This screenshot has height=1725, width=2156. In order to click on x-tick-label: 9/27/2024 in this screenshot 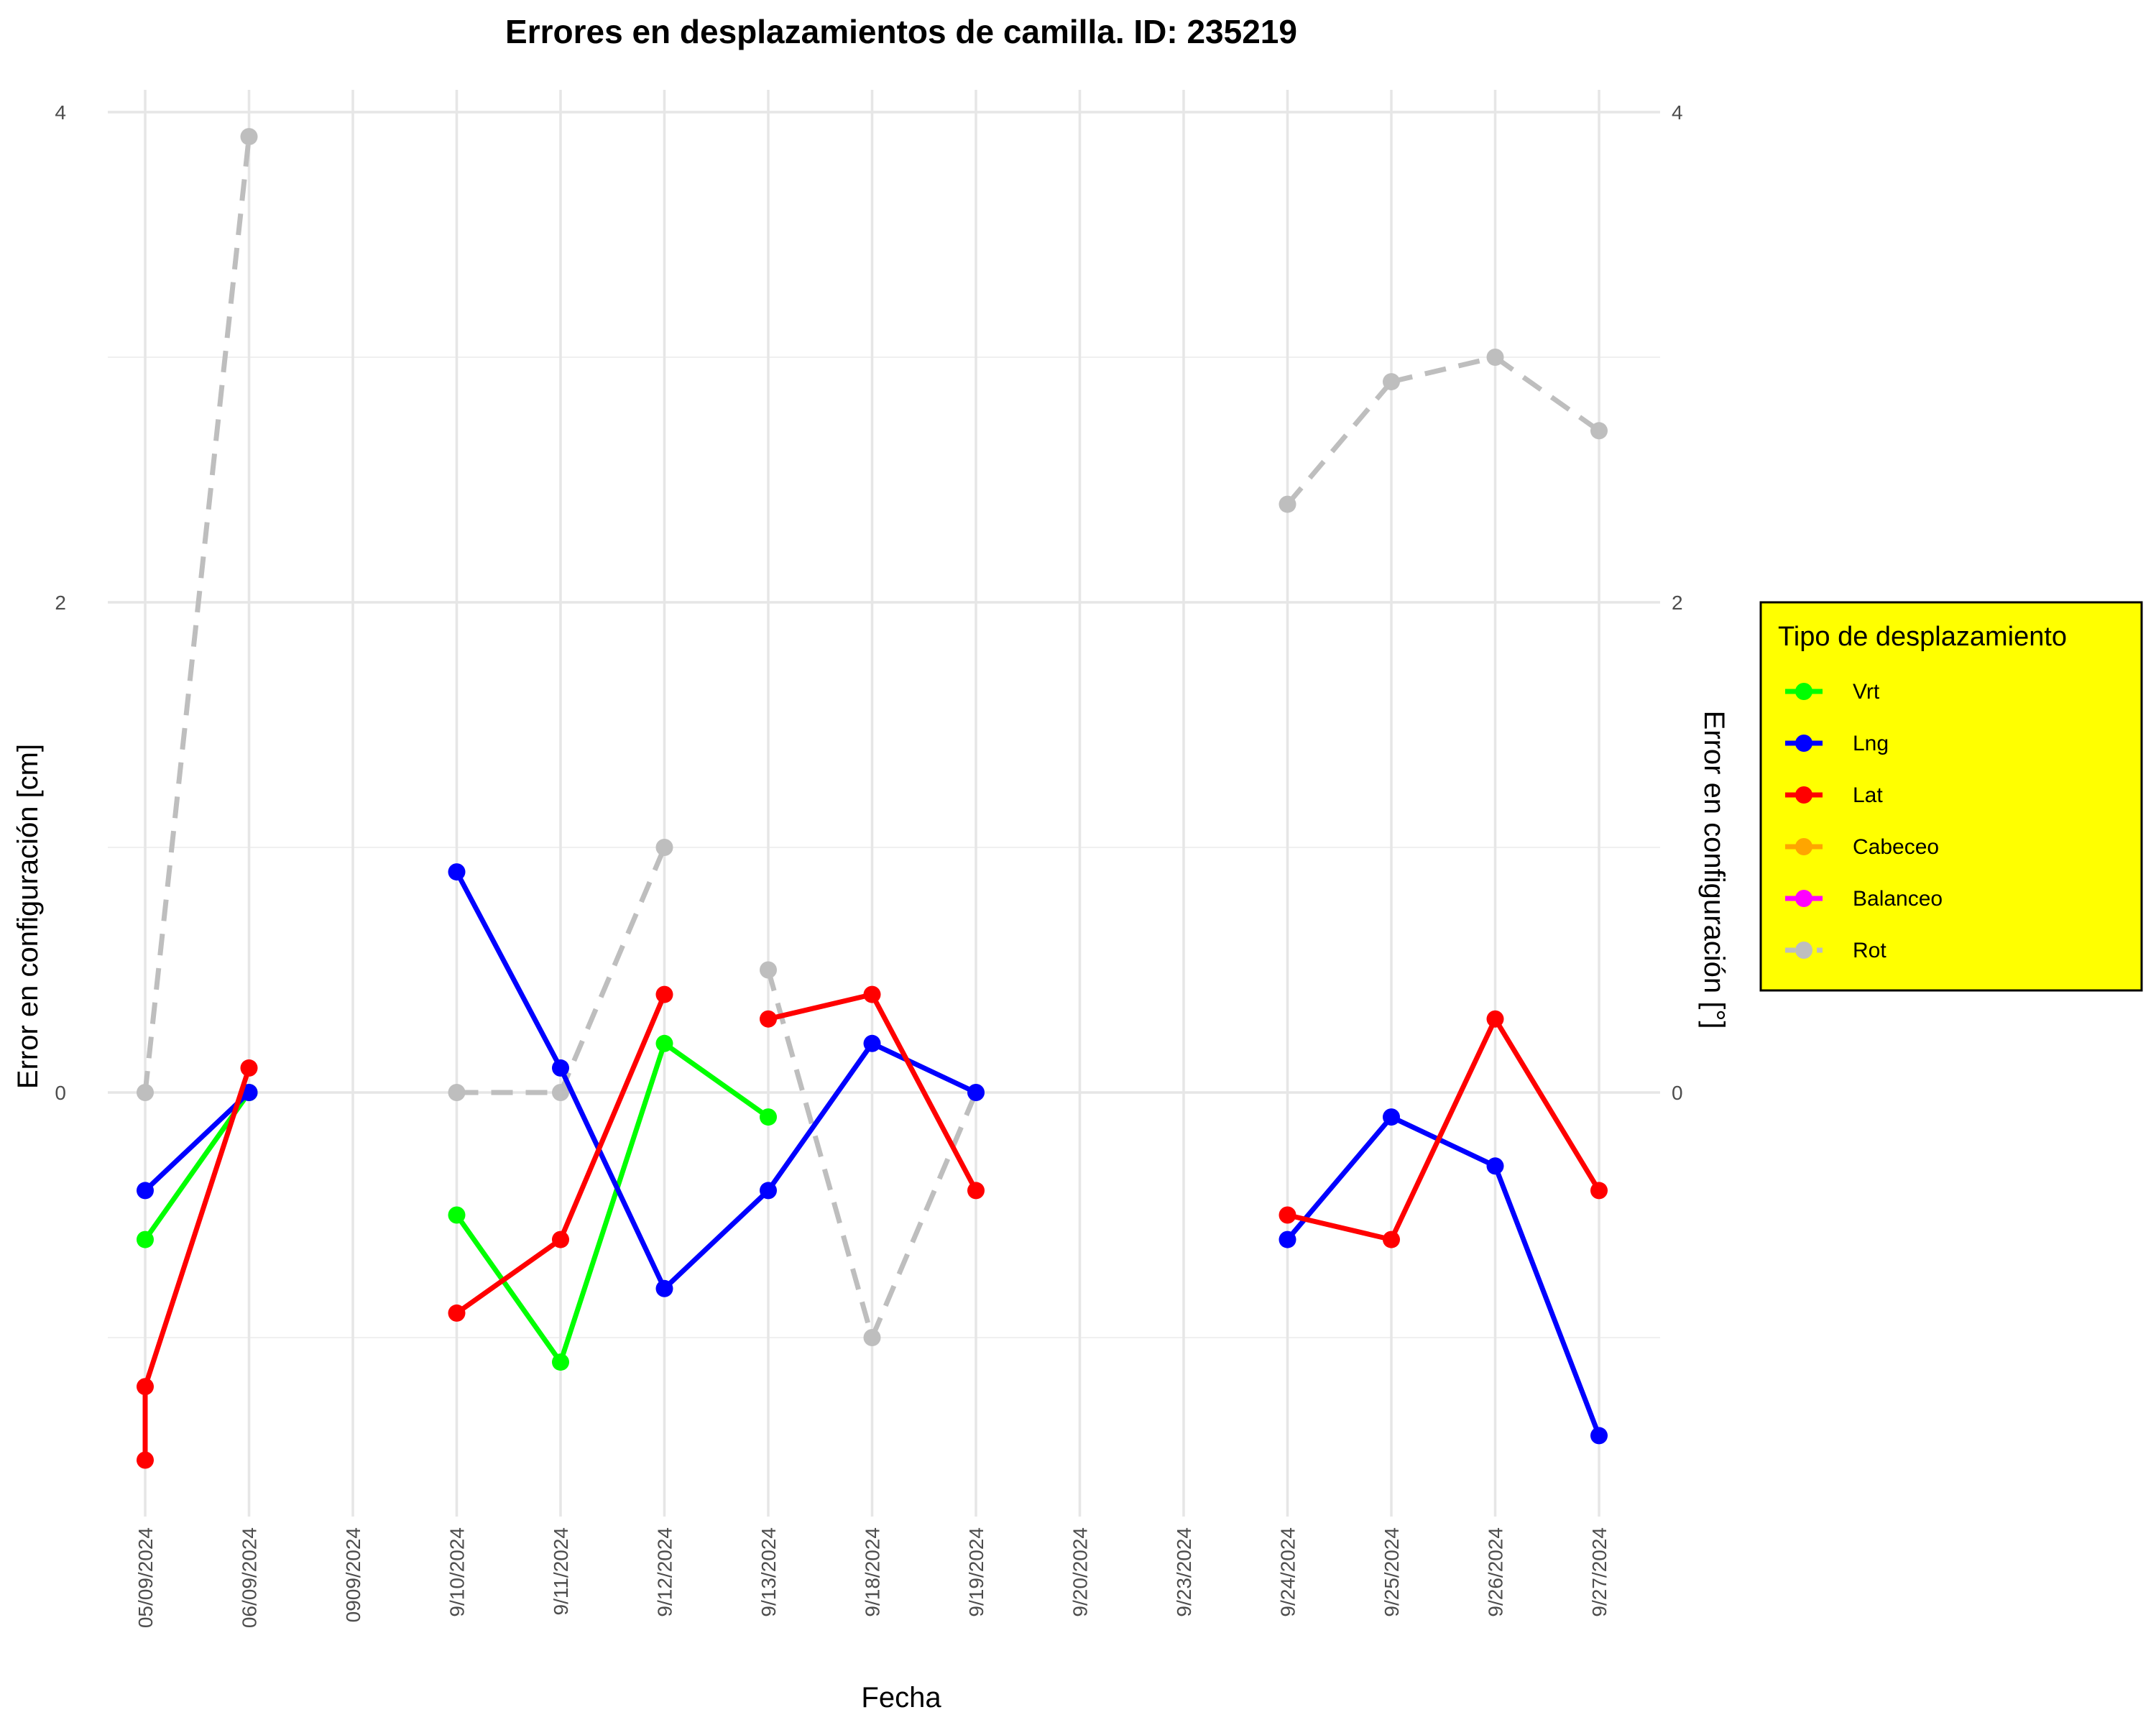, I will do `click(1599, 1572)`.